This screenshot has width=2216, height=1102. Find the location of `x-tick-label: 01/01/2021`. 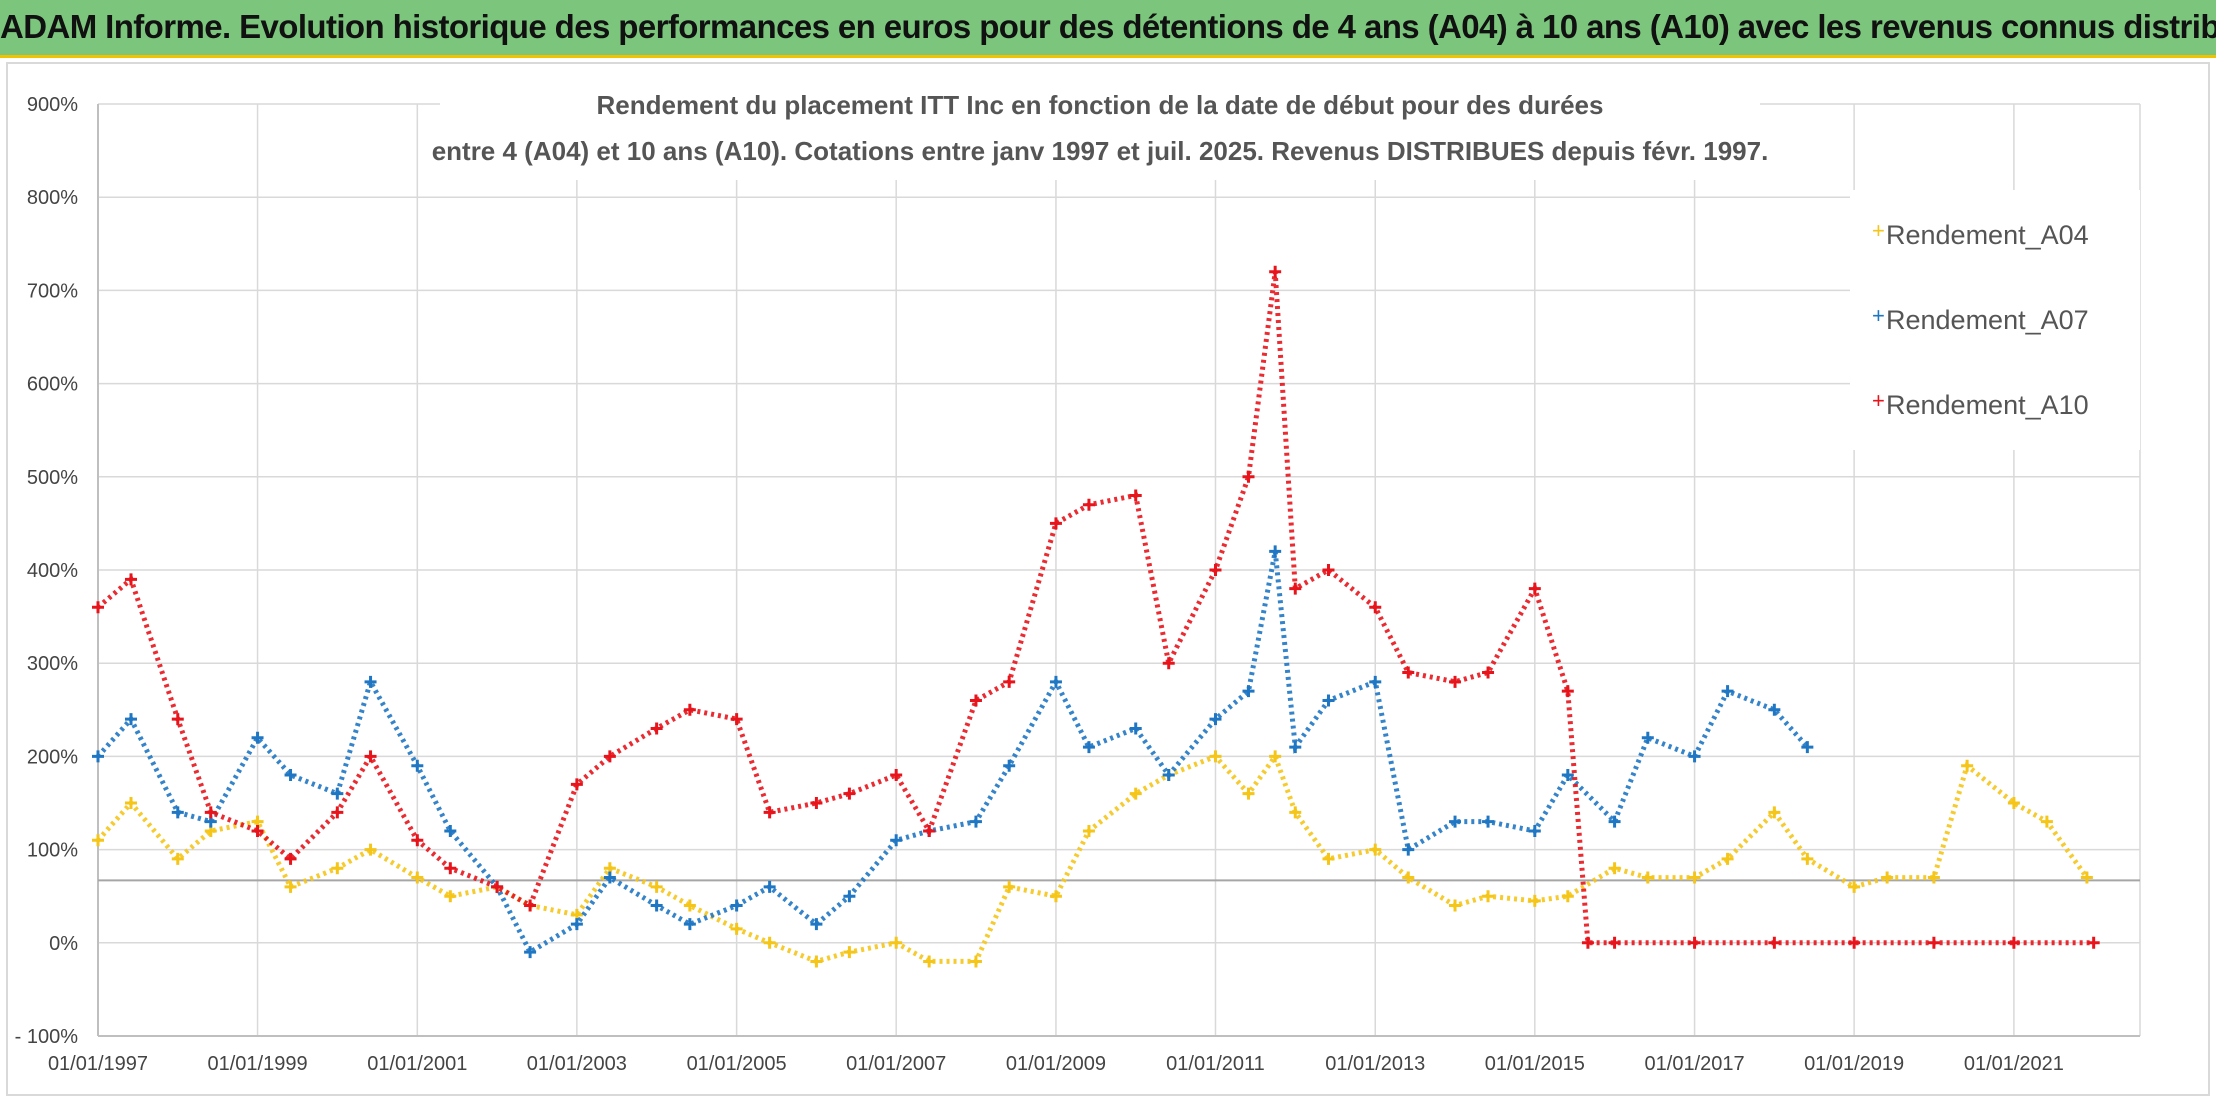

x-tick-label: 01/01/2021 is located at coordinates (2014, 1064).